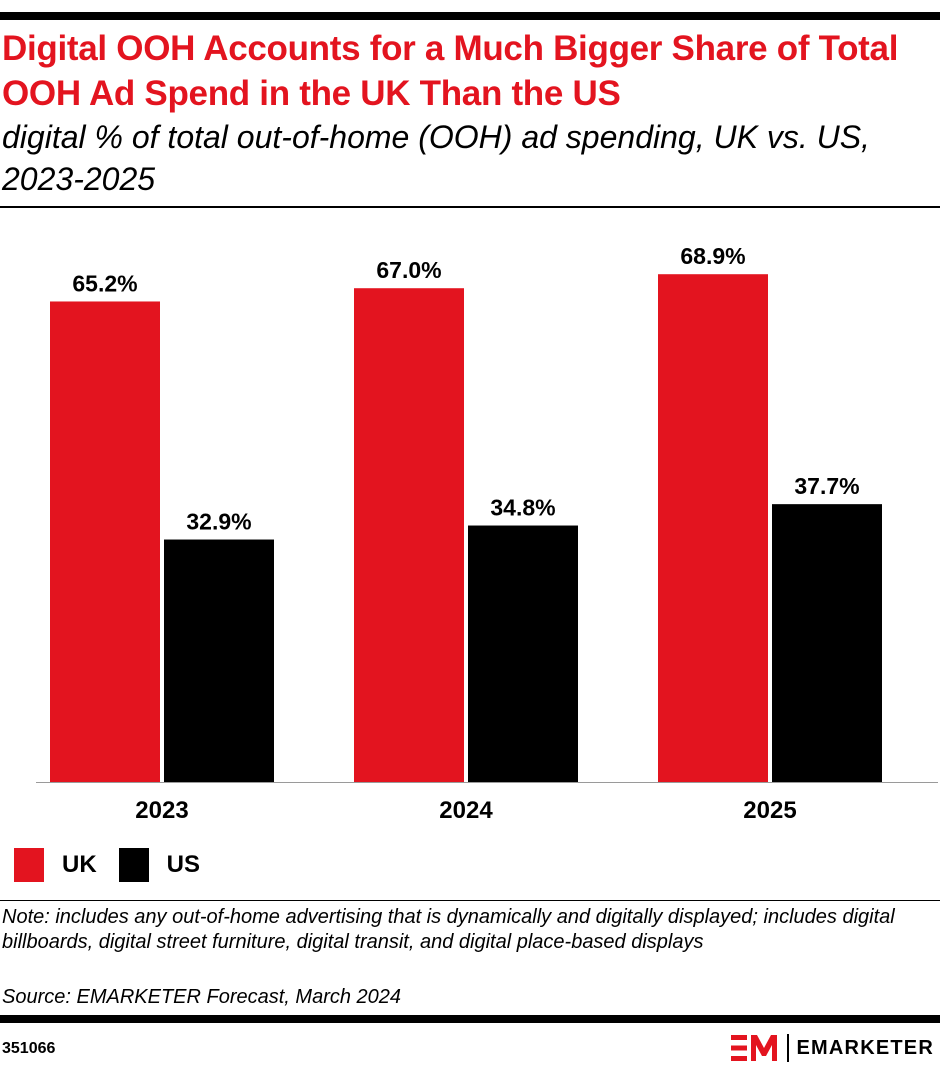  Describe the element at coordinates (769, 810) in the screenshot. I see `x-tick-label-2025: 2025` at that location.